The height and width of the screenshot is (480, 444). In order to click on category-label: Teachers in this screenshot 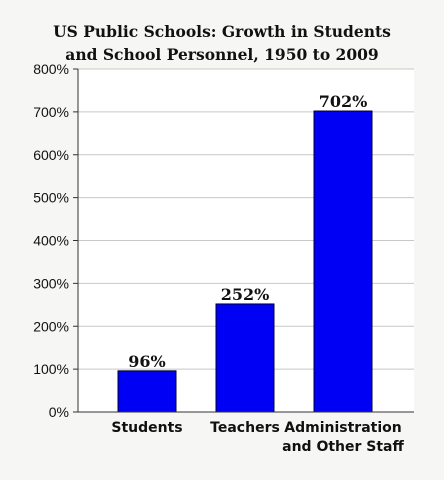, I will do `click(245, 428)`.